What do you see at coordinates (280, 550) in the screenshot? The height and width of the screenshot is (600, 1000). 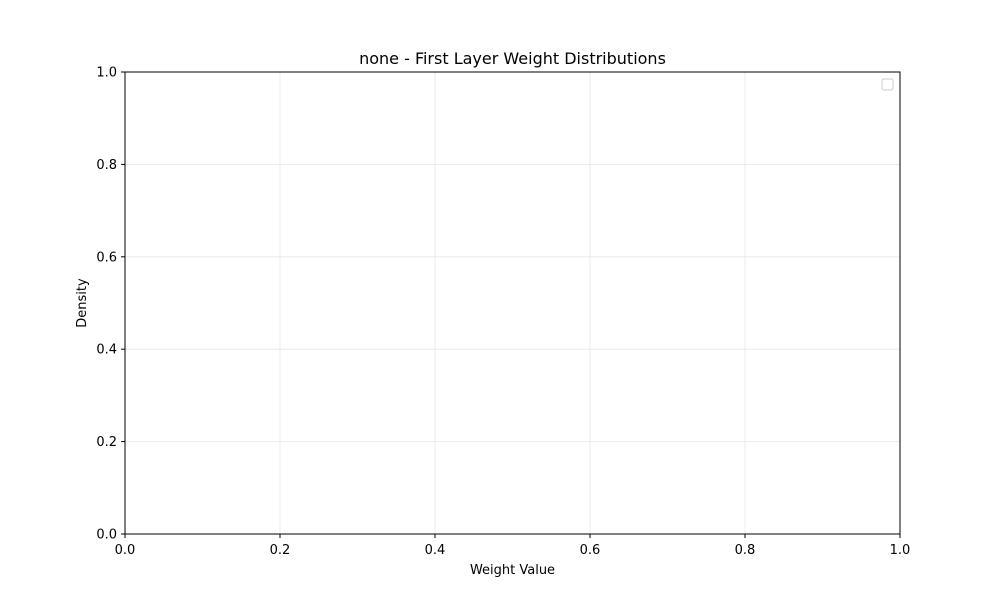 I see `x-tick-label: 0.2` at bounding box center [280, 550].